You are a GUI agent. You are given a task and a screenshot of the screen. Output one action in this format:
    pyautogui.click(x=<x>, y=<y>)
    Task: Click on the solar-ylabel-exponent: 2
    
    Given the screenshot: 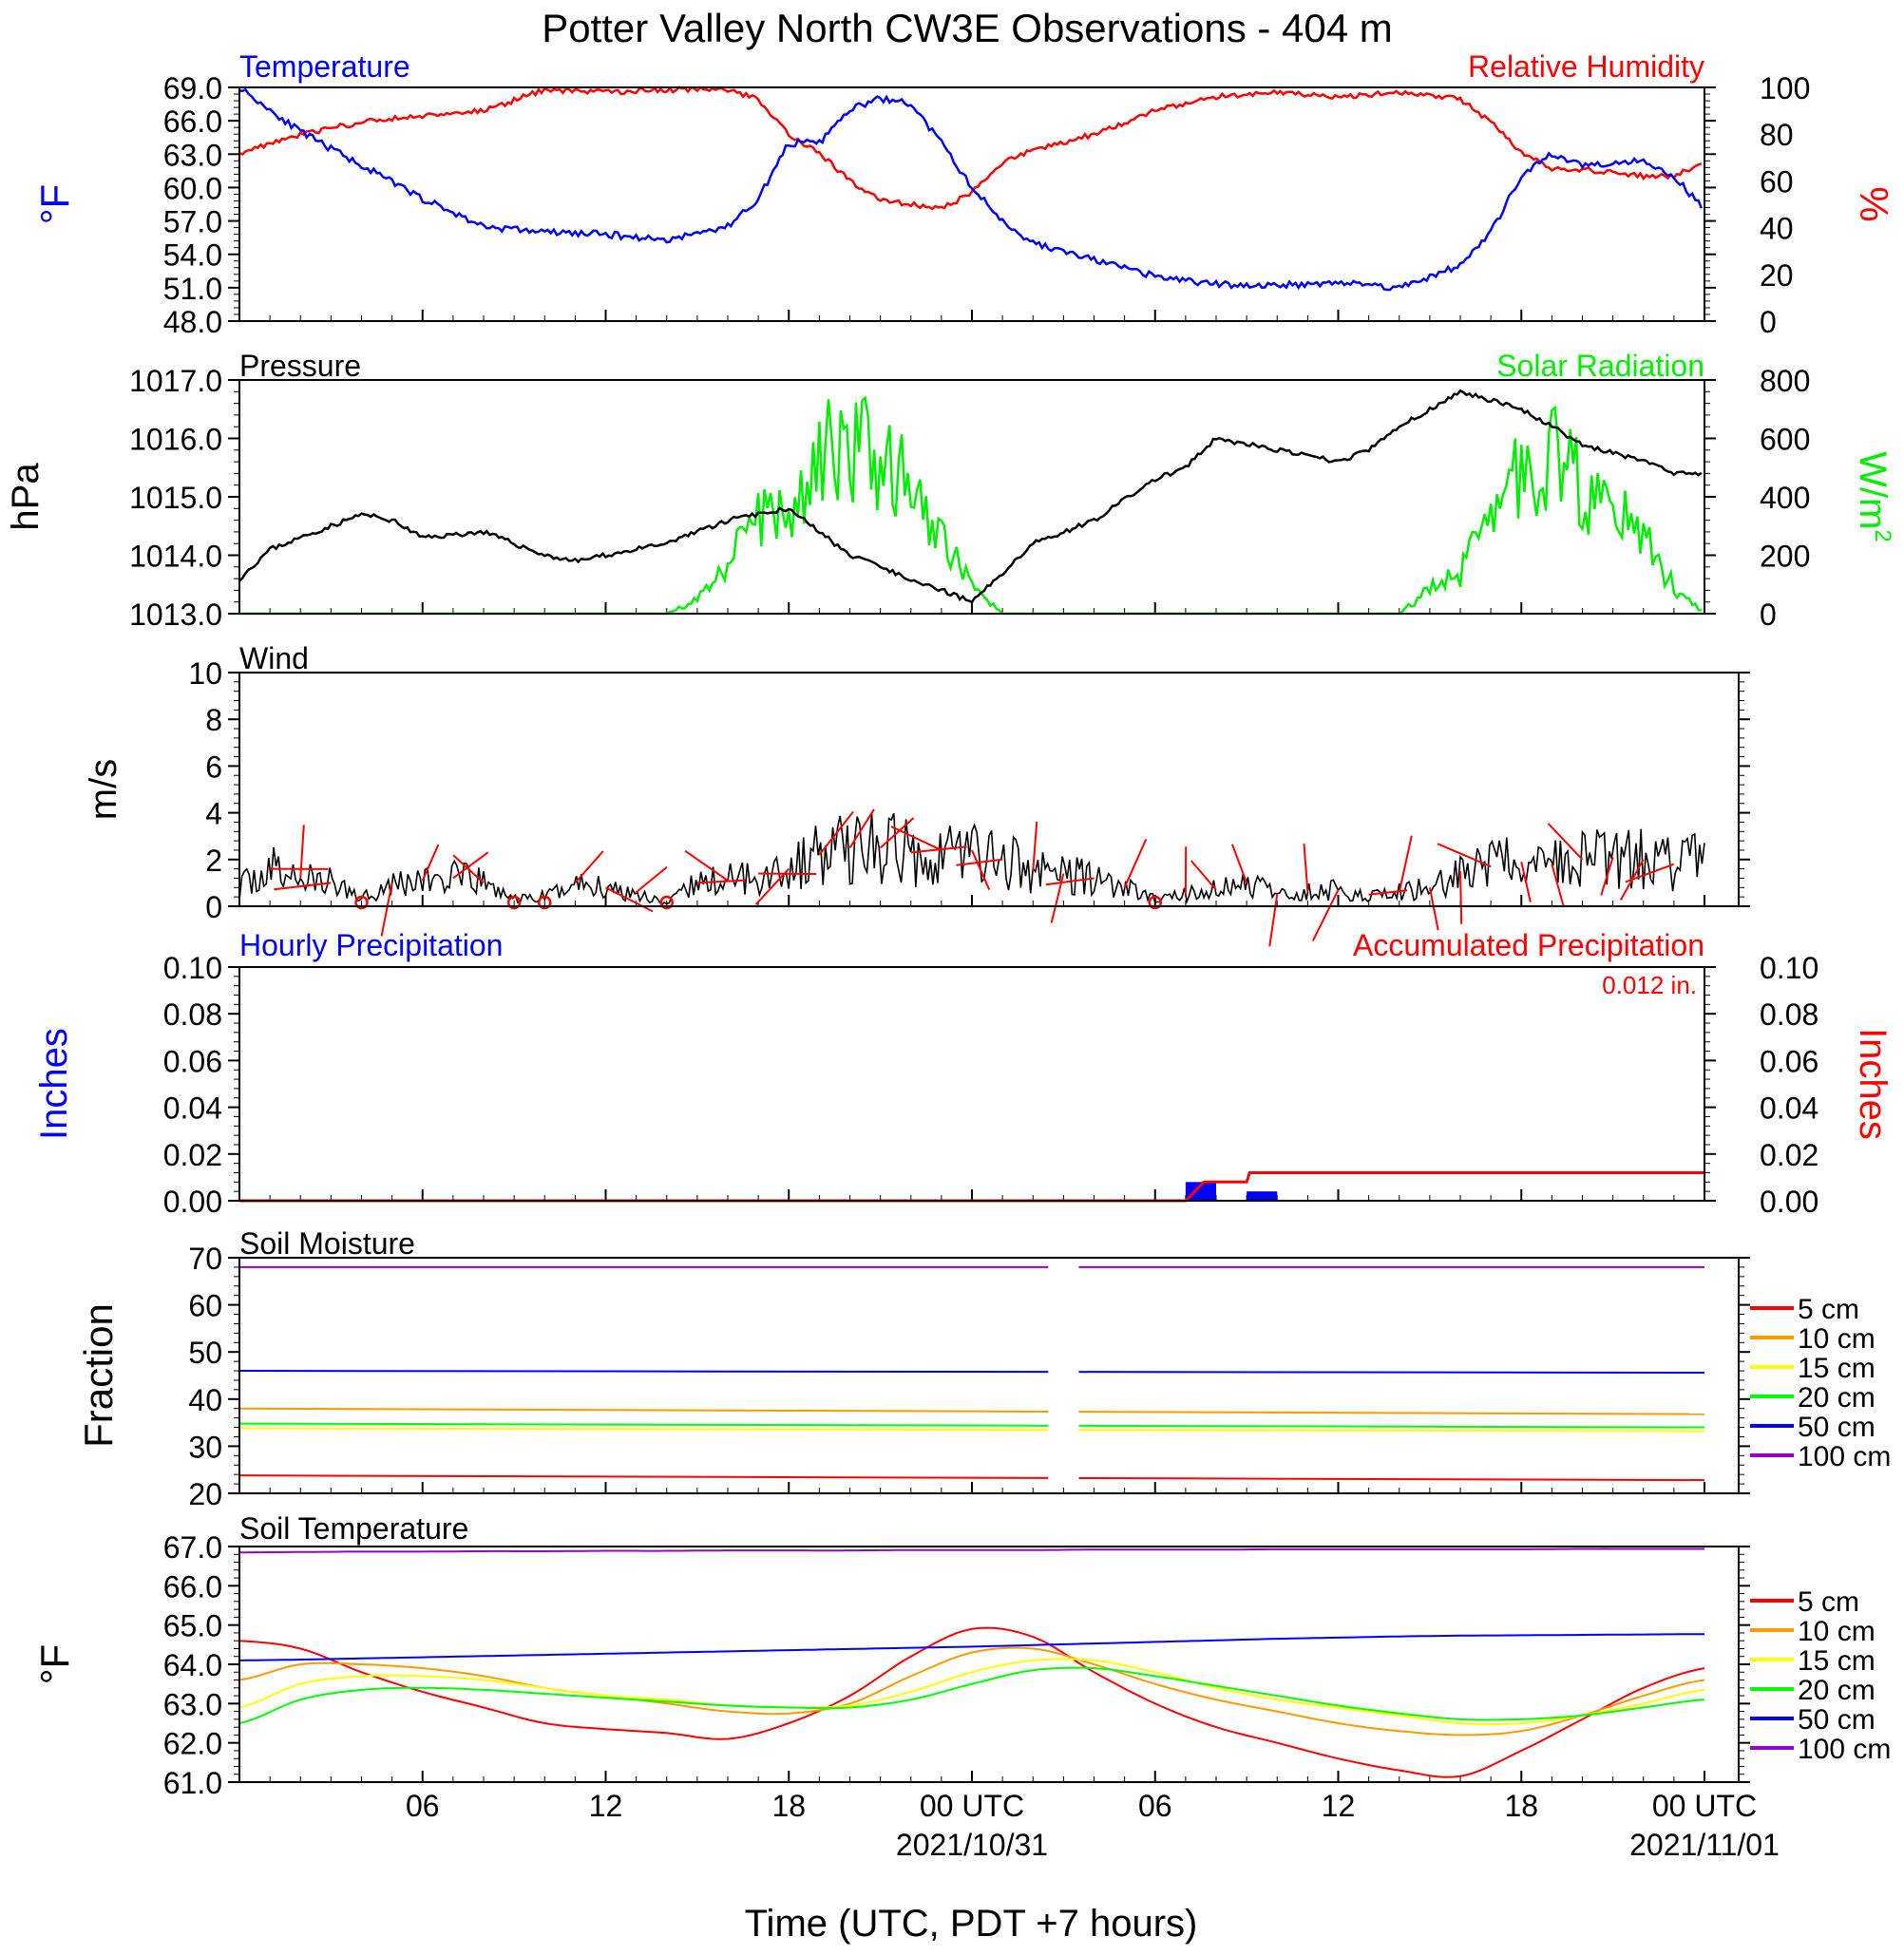 What is the action you would take?
    pyautogui.click(x=1883, y=535)
    